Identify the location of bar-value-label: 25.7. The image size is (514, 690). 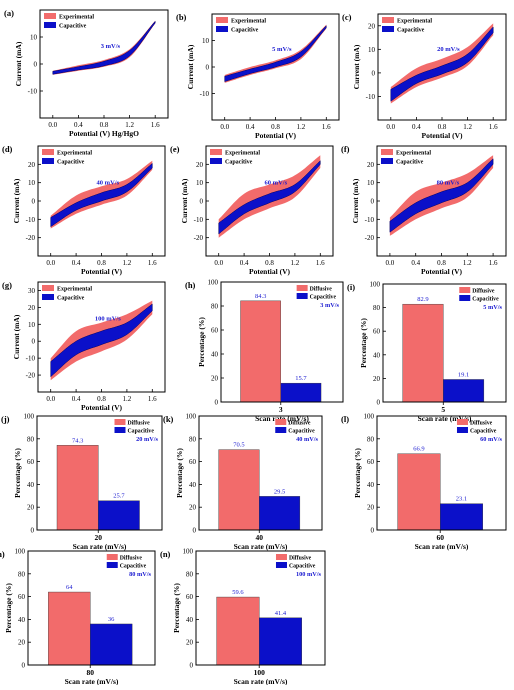
(119, 496).